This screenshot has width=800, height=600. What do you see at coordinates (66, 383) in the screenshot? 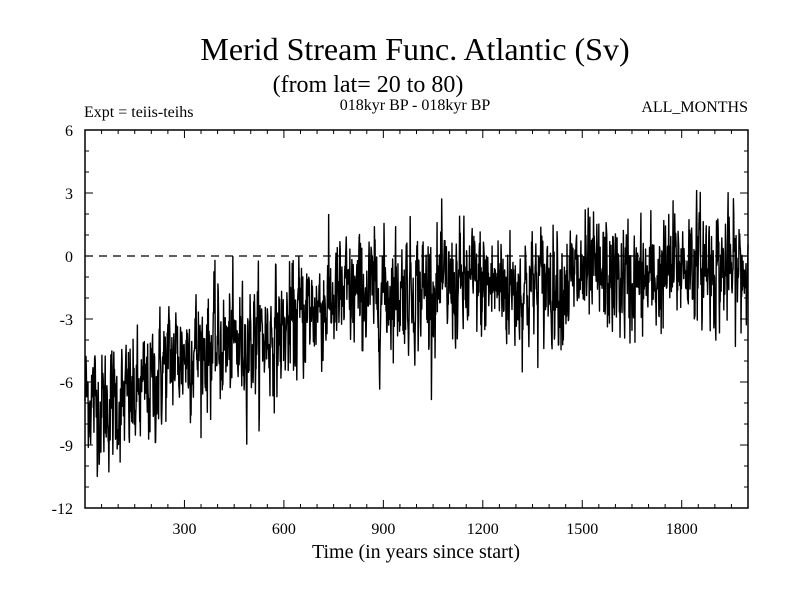
I see `y-tick-label: -6` at bounding box center [66, 383].